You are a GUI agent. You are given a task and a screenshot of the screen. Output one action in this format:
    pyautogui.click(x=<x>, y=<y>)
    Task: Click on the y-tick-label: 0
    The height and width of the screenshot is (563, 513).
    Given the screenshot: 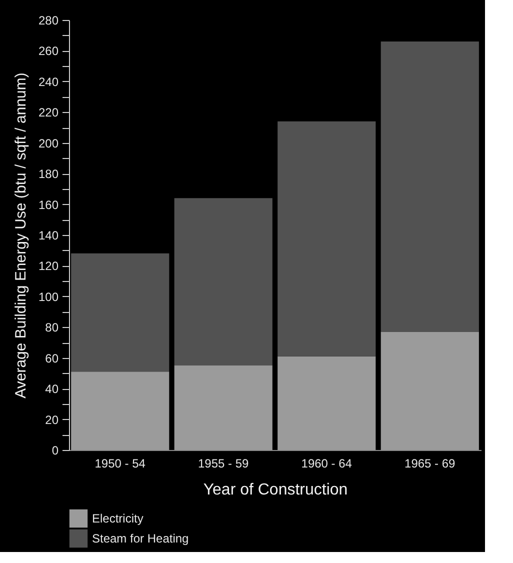 What is the action you would take?
    pyautogui.click(x=55, y=451)
    